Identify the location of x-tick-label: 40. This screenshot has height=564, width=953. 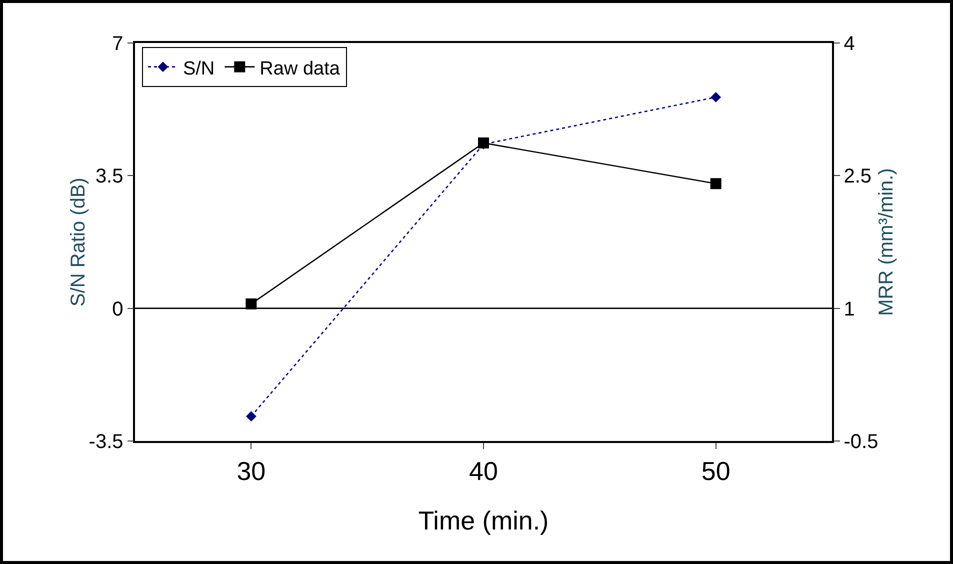
(483, 471).